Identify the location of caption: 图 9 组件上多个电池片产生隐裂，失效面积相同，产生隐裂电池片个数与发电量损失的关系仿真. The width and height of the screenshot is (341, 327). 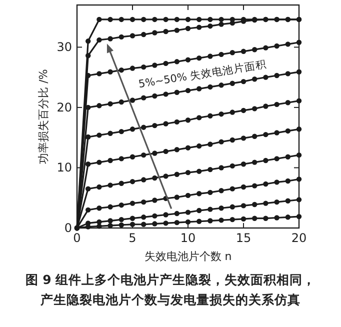
(170, 289).